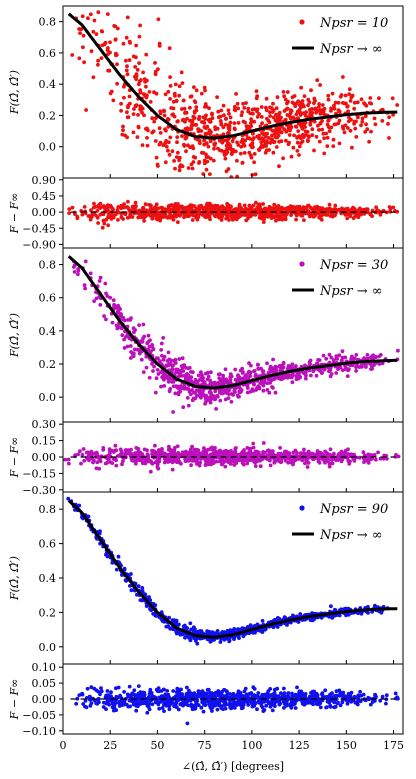  Describe the element at coordinates (44, 424) in the screenshot. I see `y-tick-label: 0.30` at that location.